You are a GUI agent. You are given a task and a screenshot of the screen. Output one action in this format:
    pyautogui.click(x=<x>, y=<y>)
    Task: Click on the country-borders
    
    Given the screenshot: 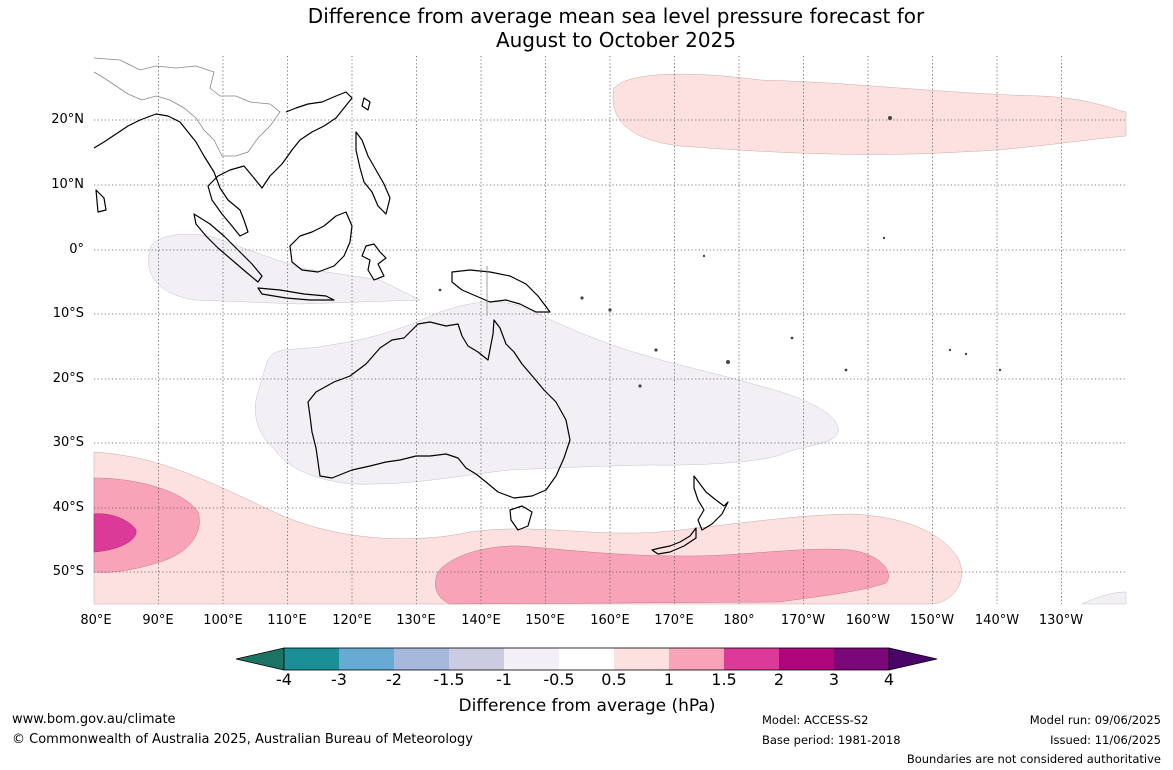 What is the action you would take?
    pyautogui.click(x=290, y=186)
    